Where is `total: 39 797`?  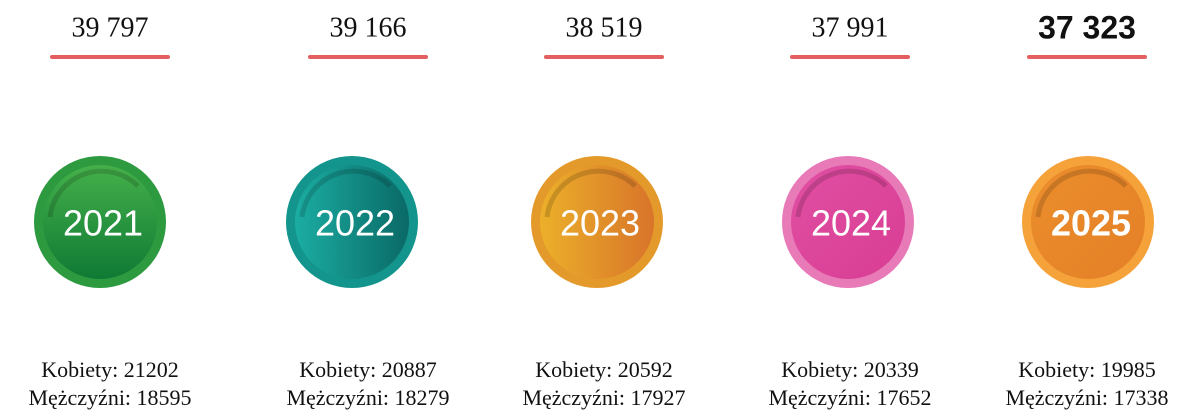
total: 39 797 is located at coordinates (110, 27).